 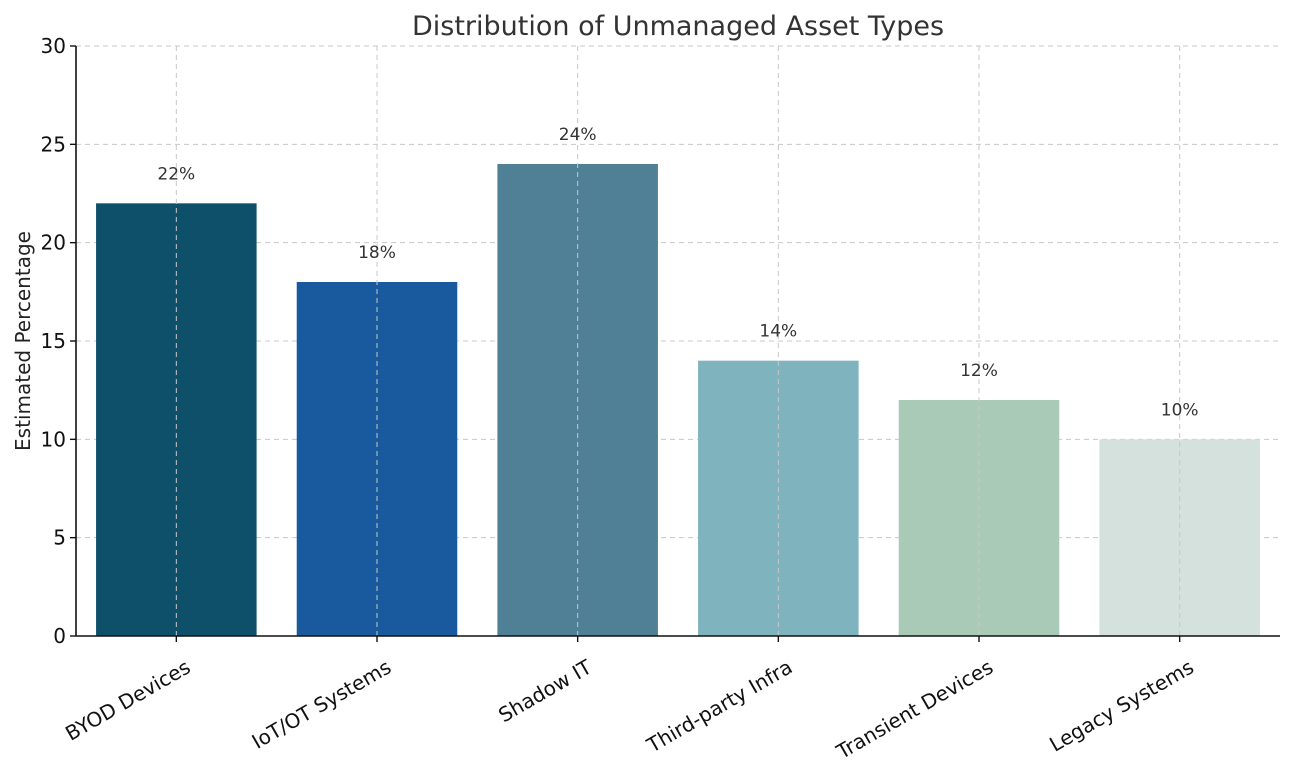 What do you see at coordinates (53, 341) in the screenshot?
I see `y-tick-label: 15` at bounding box center [53, 341].